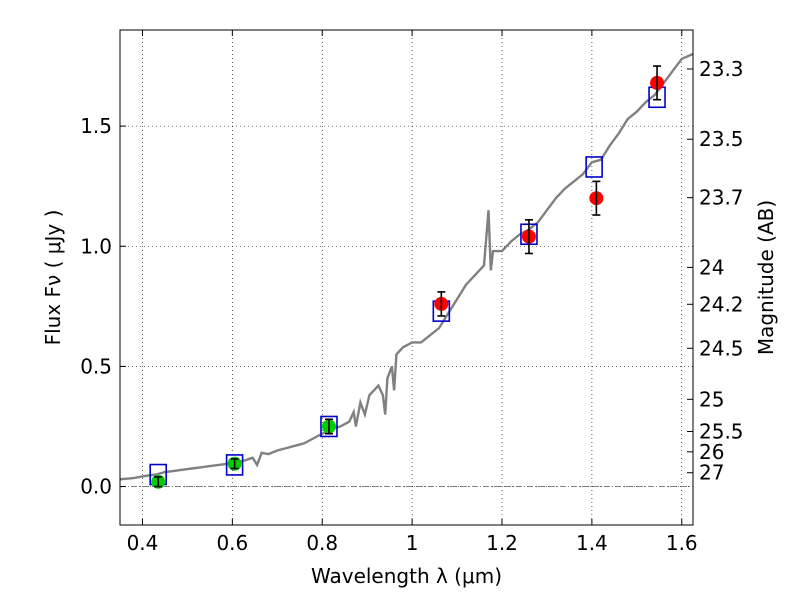  Describe the element at coordinates (682, 543) in the screenshot. I see `x-tick-label: 1.6` at that location.